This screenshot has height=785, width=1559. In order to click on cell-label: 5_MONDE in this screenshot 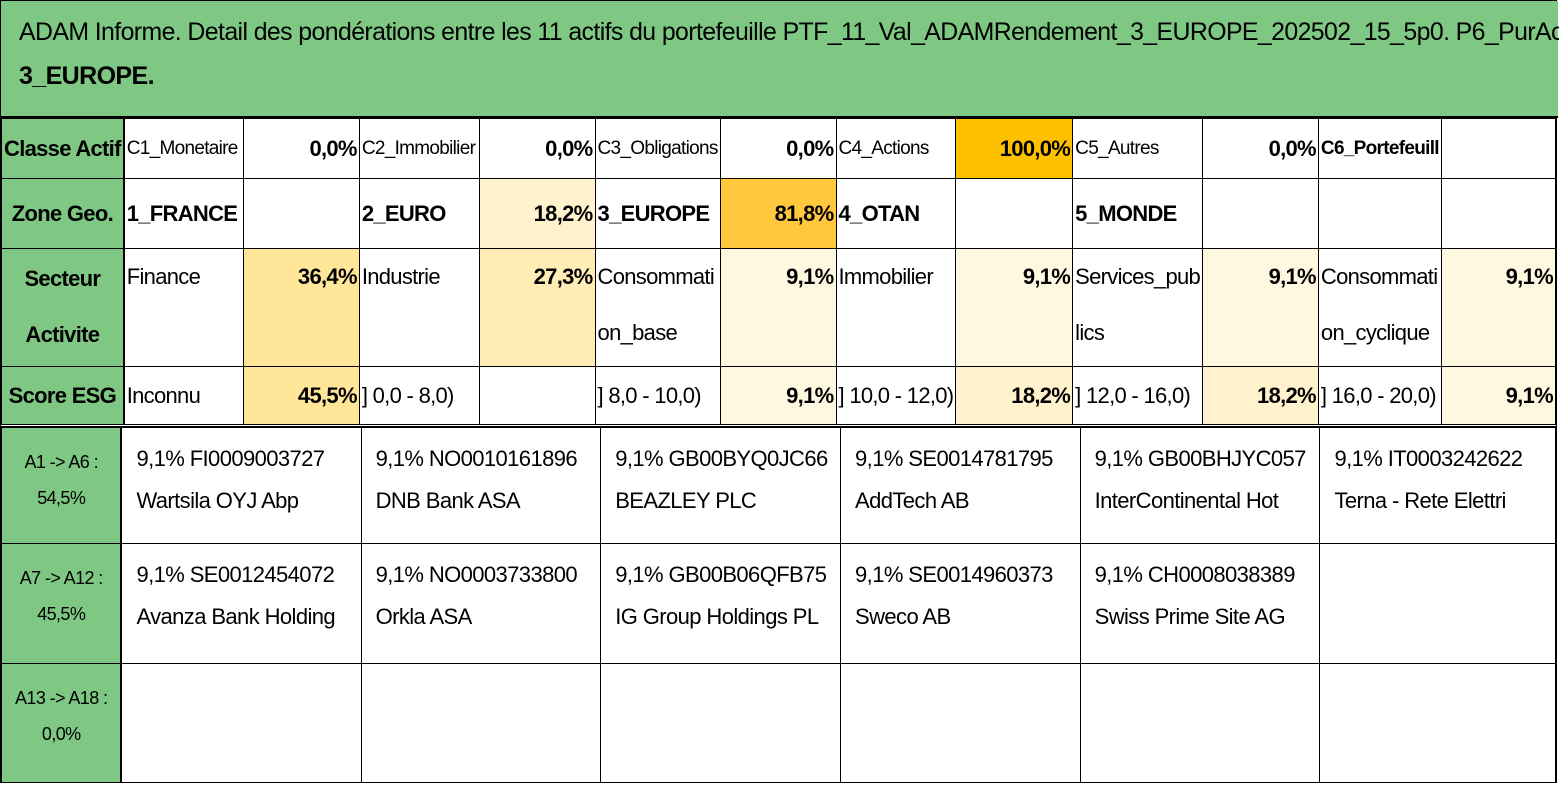, I will do `click(1138, 213)`.